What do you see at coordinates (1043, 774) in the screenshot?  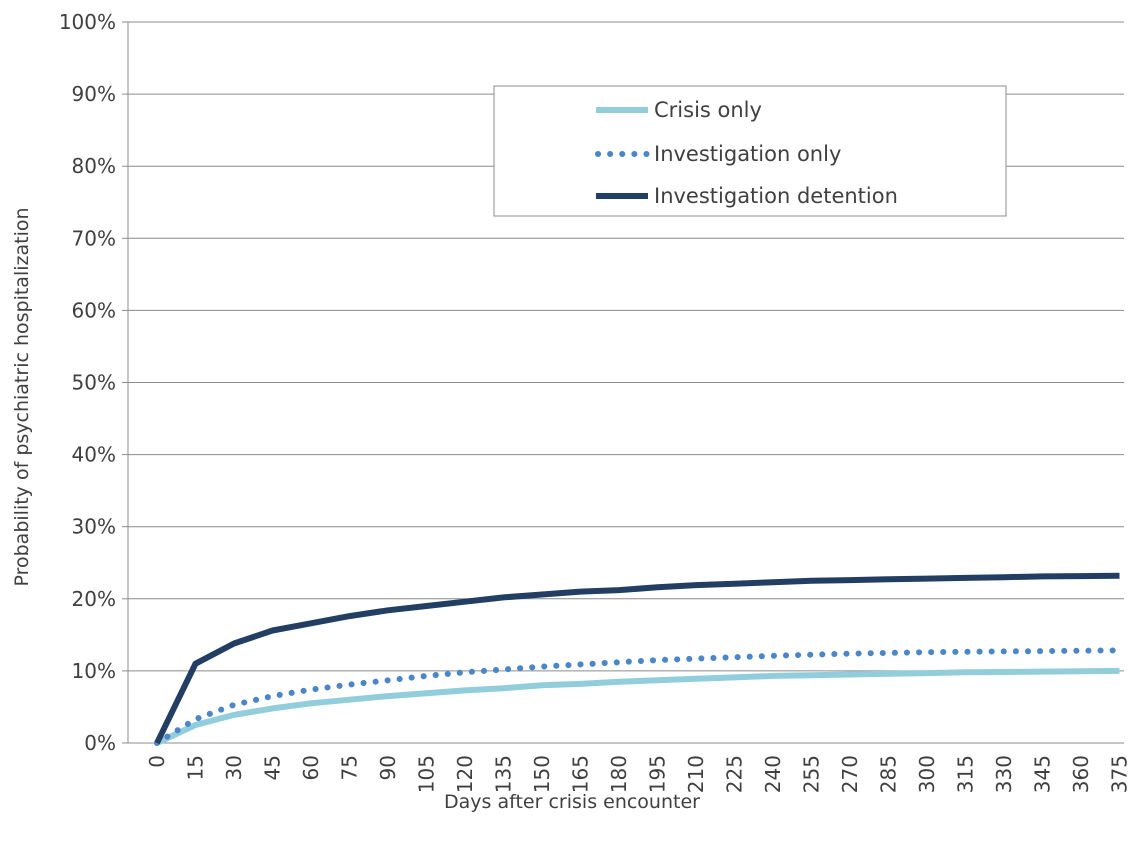 I see `x-tick-label: 345` at bounding box center [1043, 774].